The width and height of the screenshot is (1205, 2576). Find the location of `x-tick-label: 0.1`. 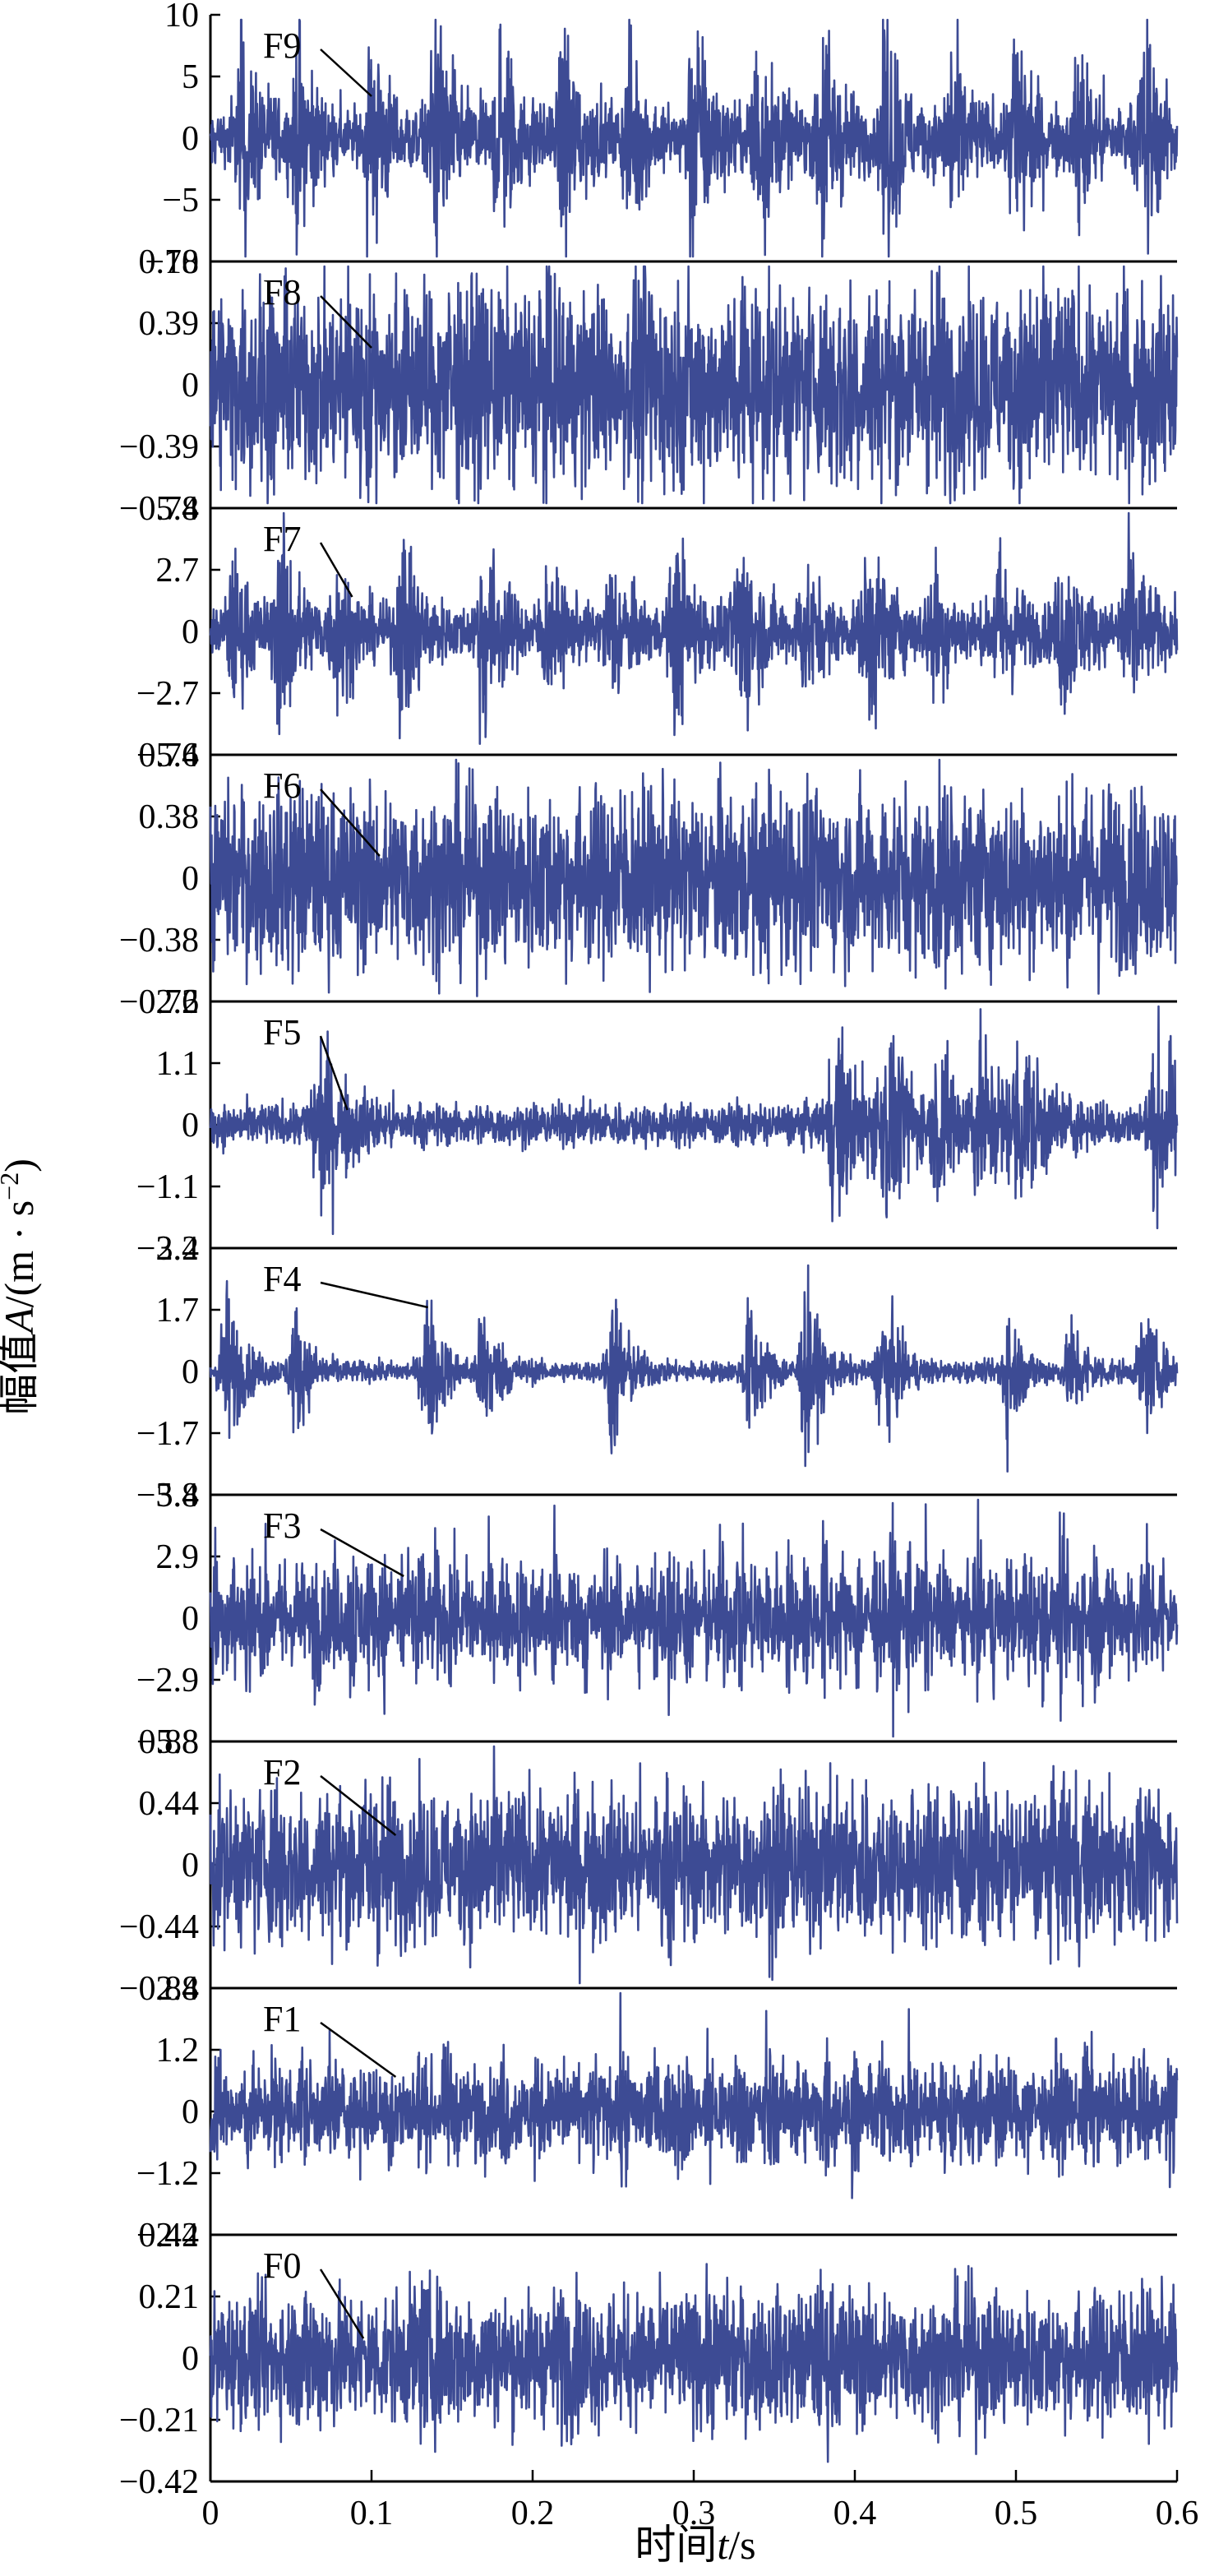

x-tick-label: 0.1 is located at coordinates (372, 2513).